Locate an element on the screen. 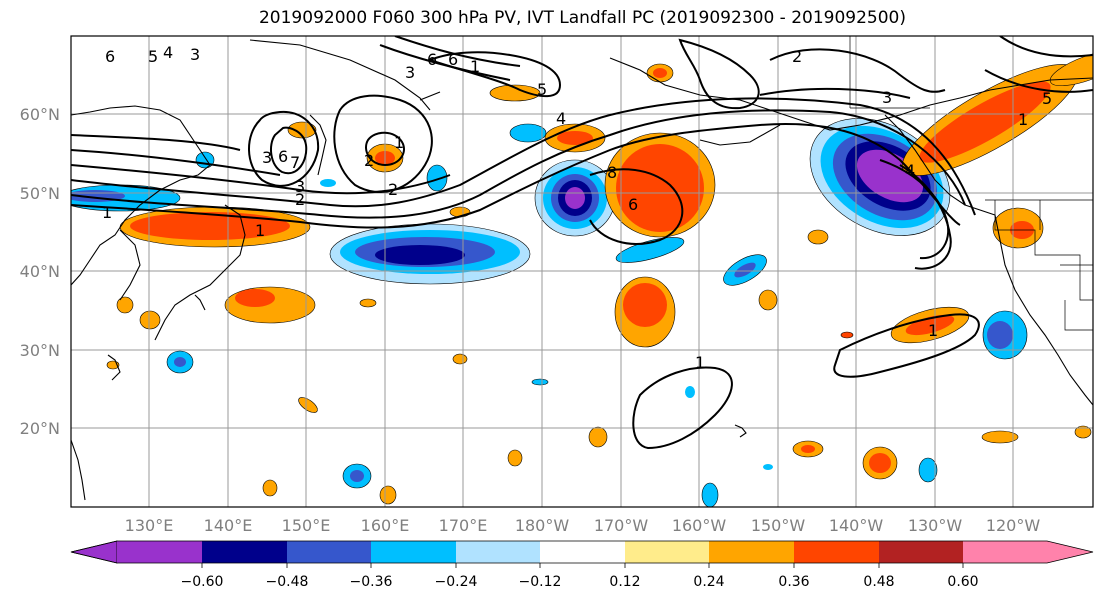 The width and height of the screenshot is (1105, 601). lon-label: 180°W is located at coordinates (542, 525).